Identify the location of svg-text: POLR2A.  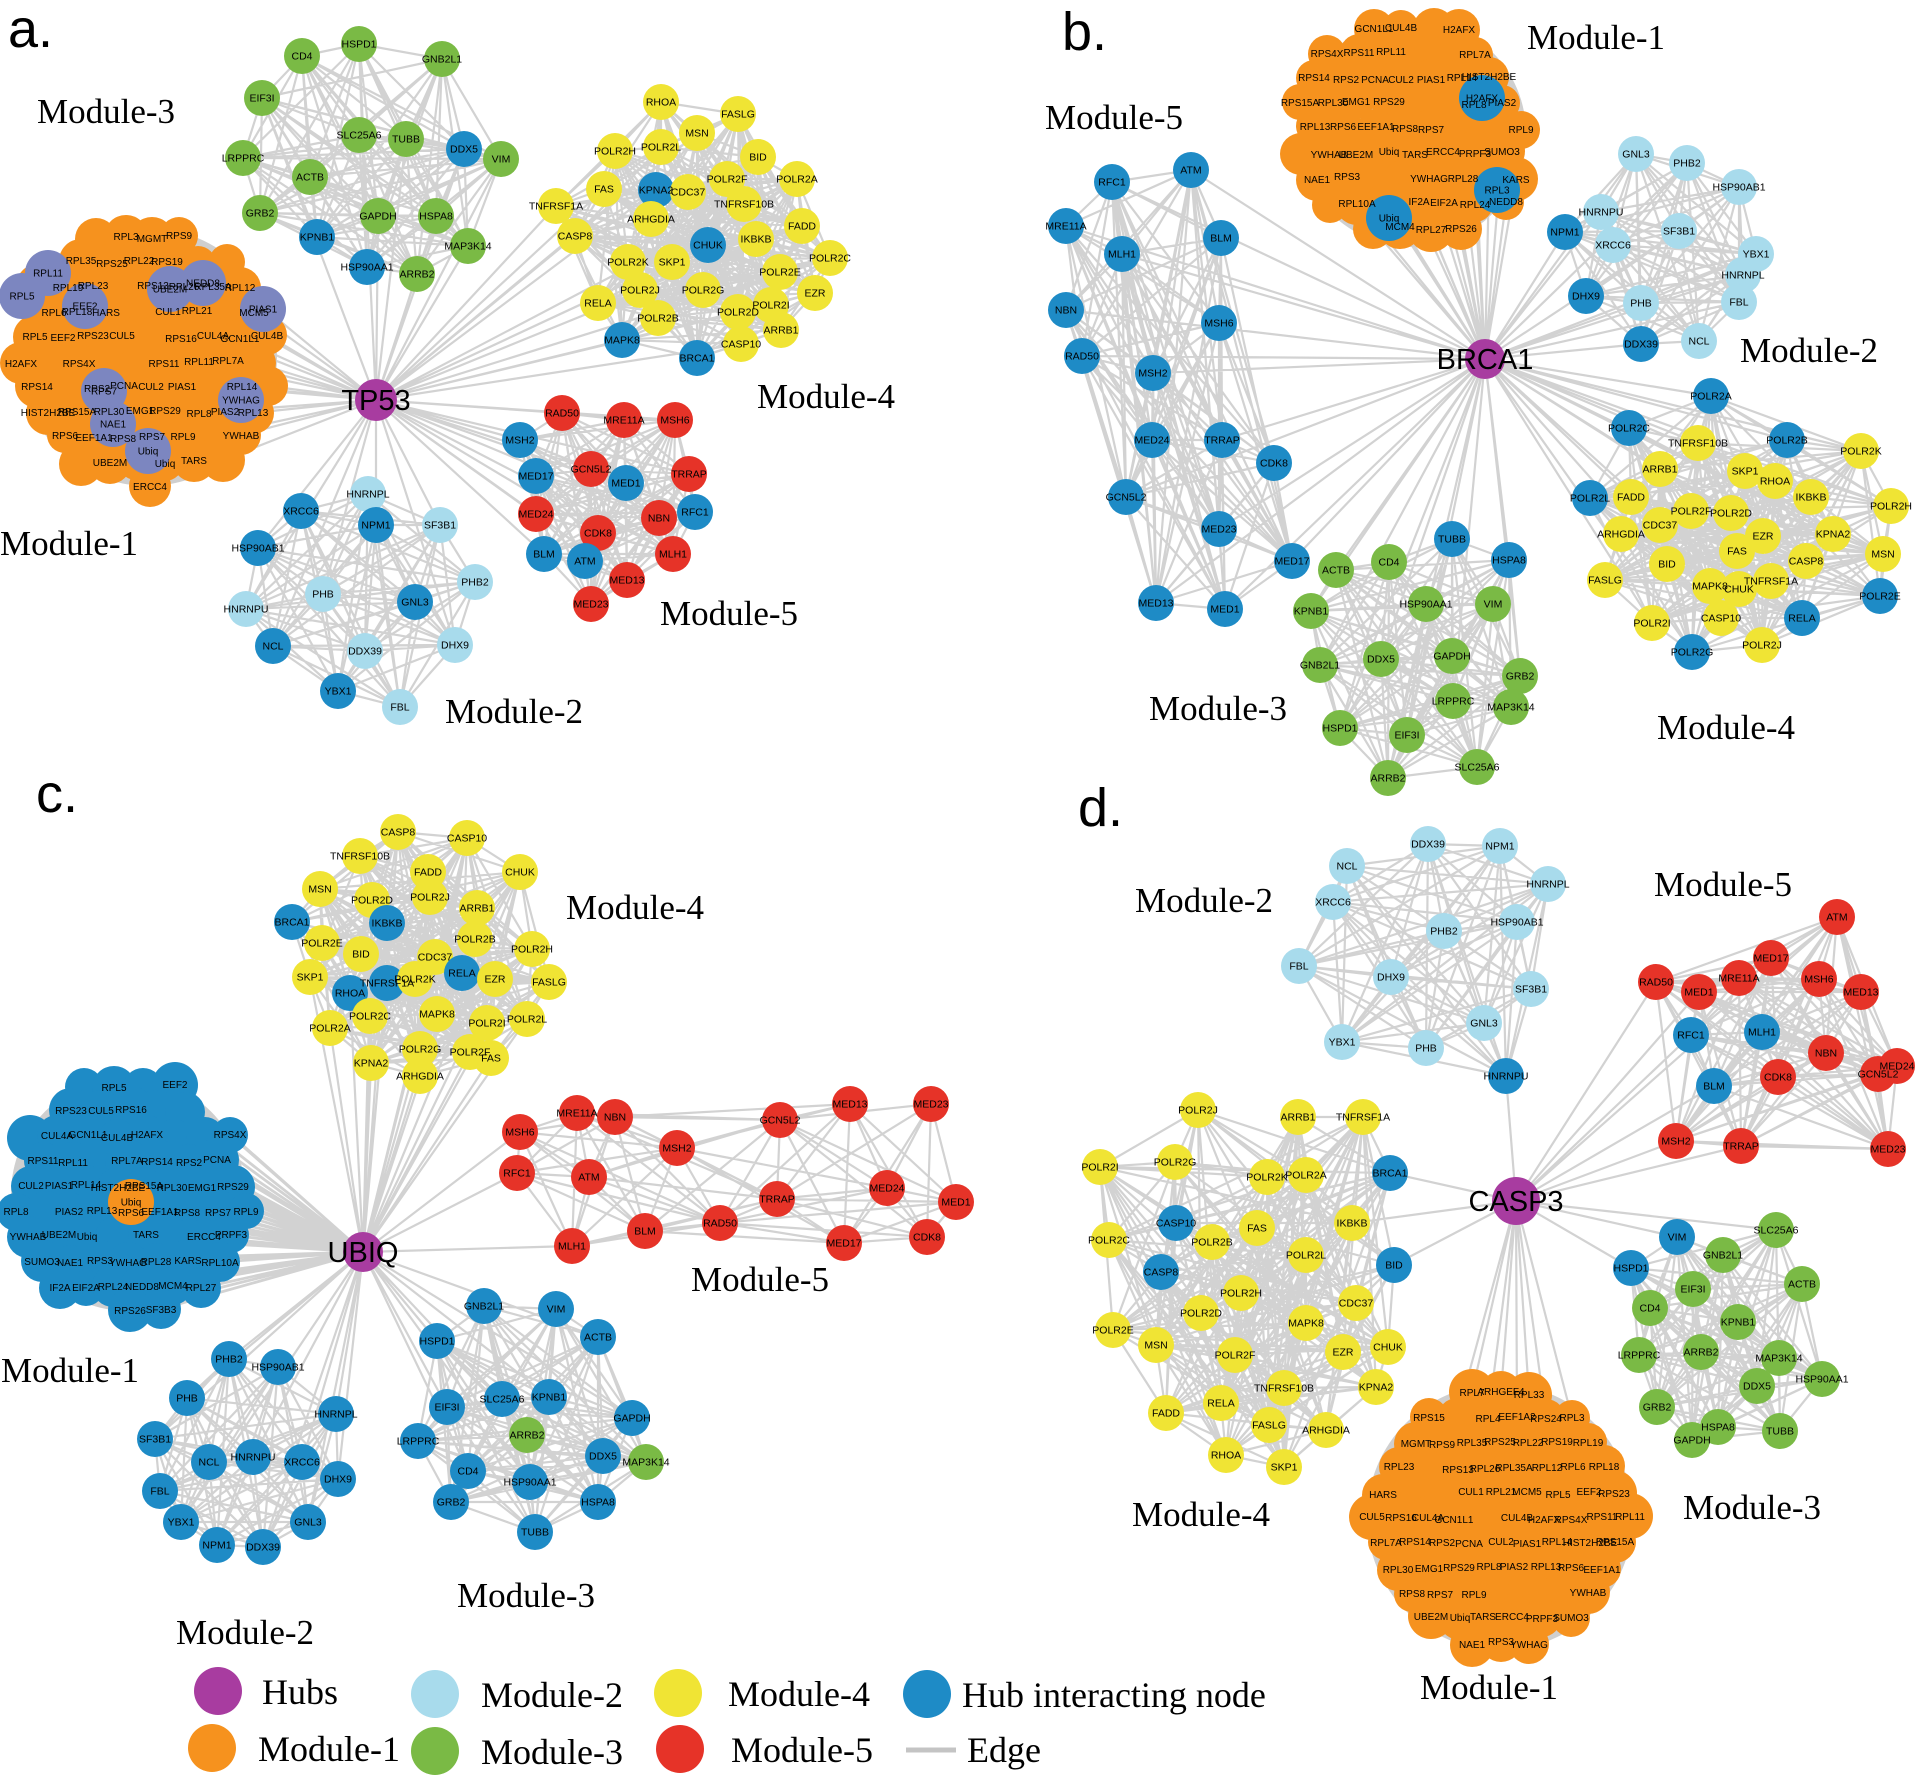
(796, 180).